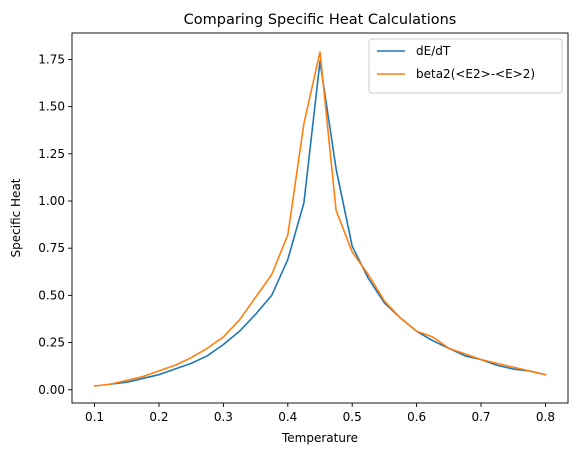 This screenshot has height=455, width=579. What do you see at coordinates (51, 154) in the screenshot?
I see `y-tick-label: 1.25` at bounding box center [51, 154].